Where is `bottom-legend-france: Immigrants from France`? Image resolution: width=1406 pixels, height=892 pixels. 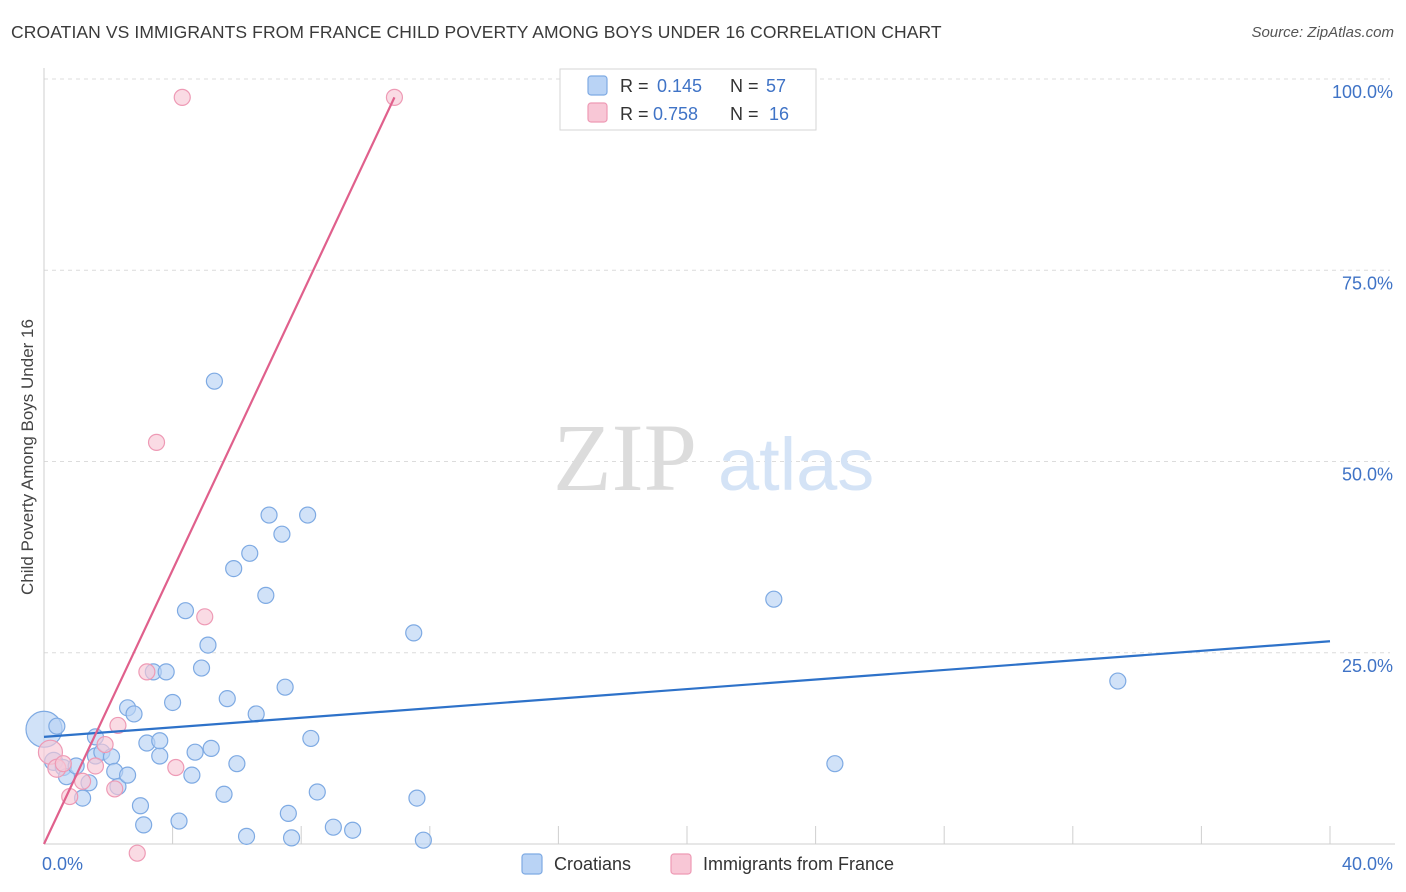 bottom-legend-france: Immigrants from France is located at coordinates (798, 864).